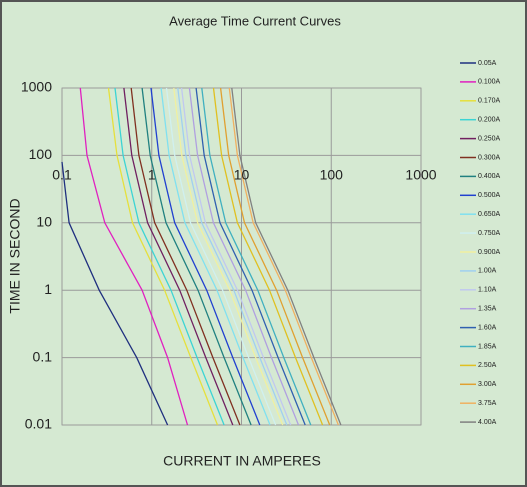 Image resolution: width=527 pixels, height=487 pixels. Describe the element at coordinates (242, 461) in the screenshot. I see `x-axis-label: CURRENT IN AMPERES` at that location.